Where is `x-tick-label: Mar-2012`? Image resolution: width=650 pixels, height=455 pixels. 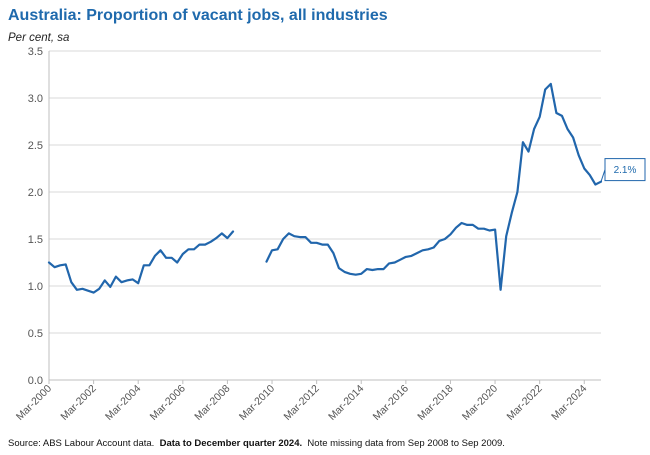
x-tick-label: Mar-2012 is located at coordinates (301, 403).